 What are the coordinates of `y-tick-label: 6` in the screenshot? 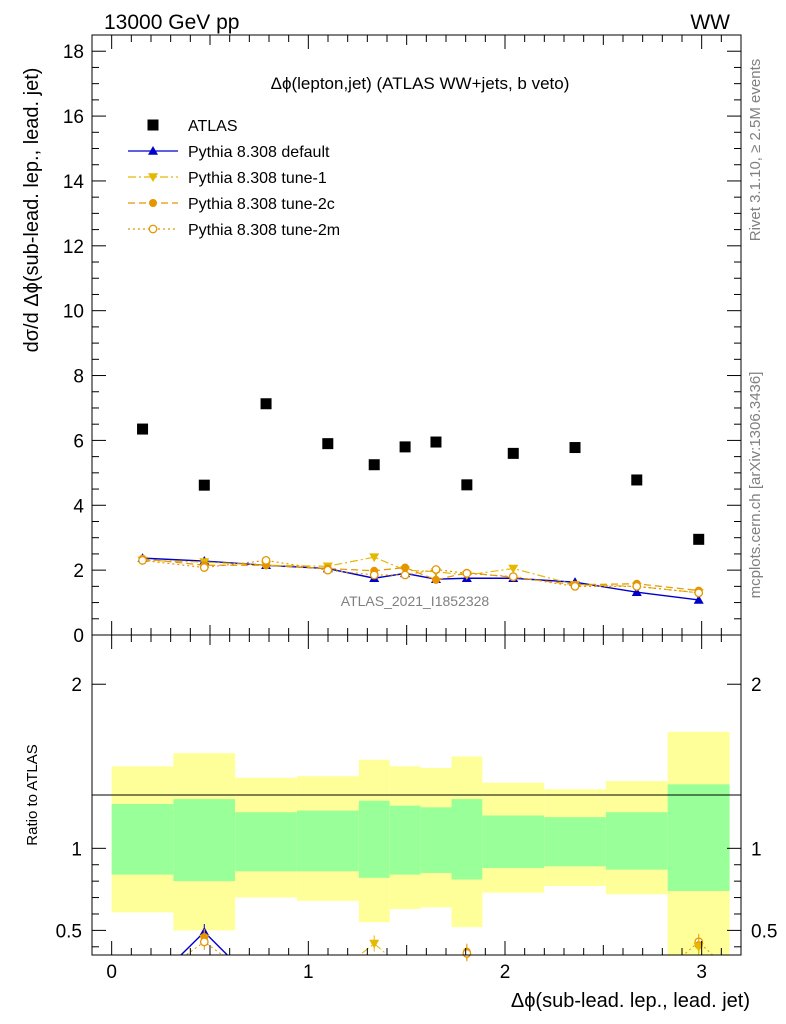 It's located at (78, 441).